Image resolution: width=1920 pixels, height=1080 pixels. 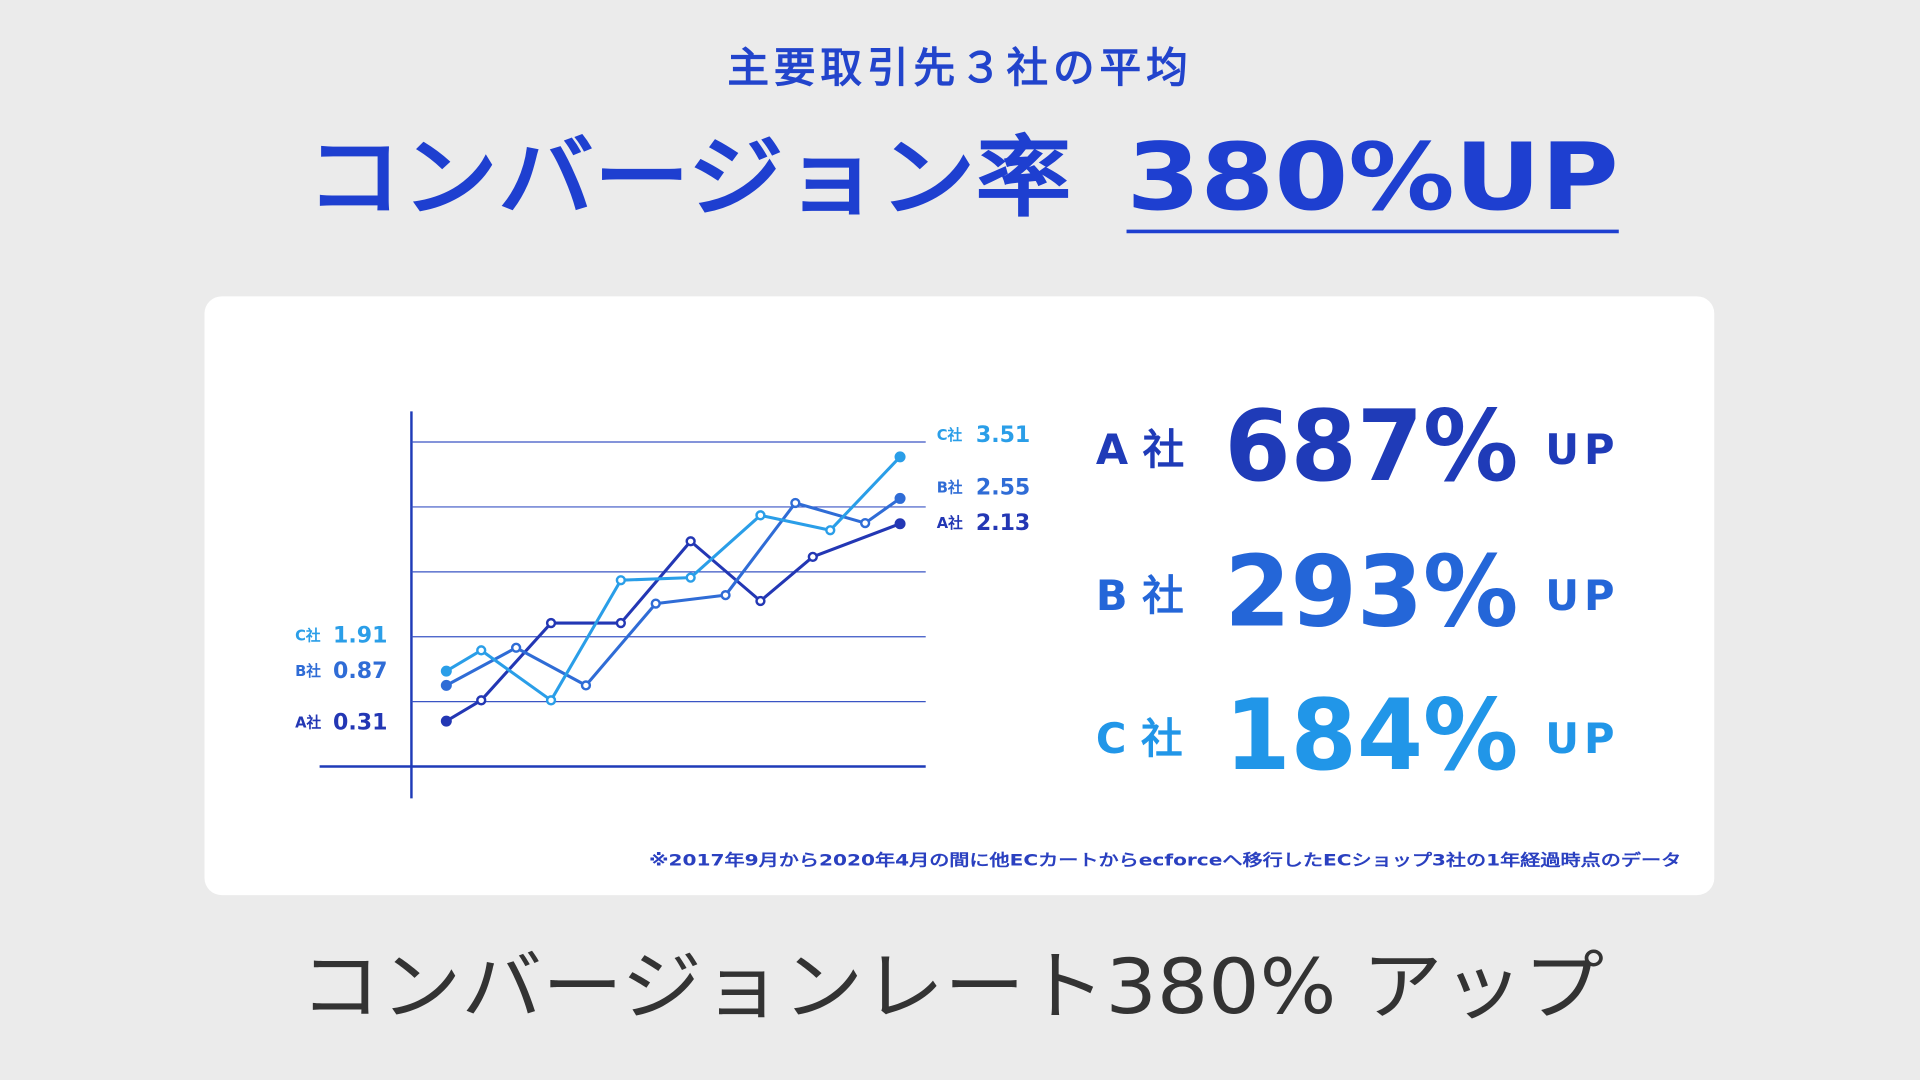 I want to click on end-label-value: 2.55, so click(x=1003, y=488).